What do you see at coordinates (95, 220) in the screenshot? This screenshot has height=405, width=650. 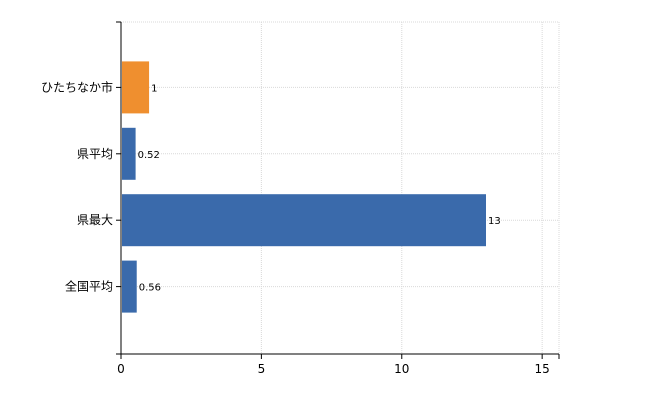 I see `category-label: 県最大` at bounding box center [95, 220].